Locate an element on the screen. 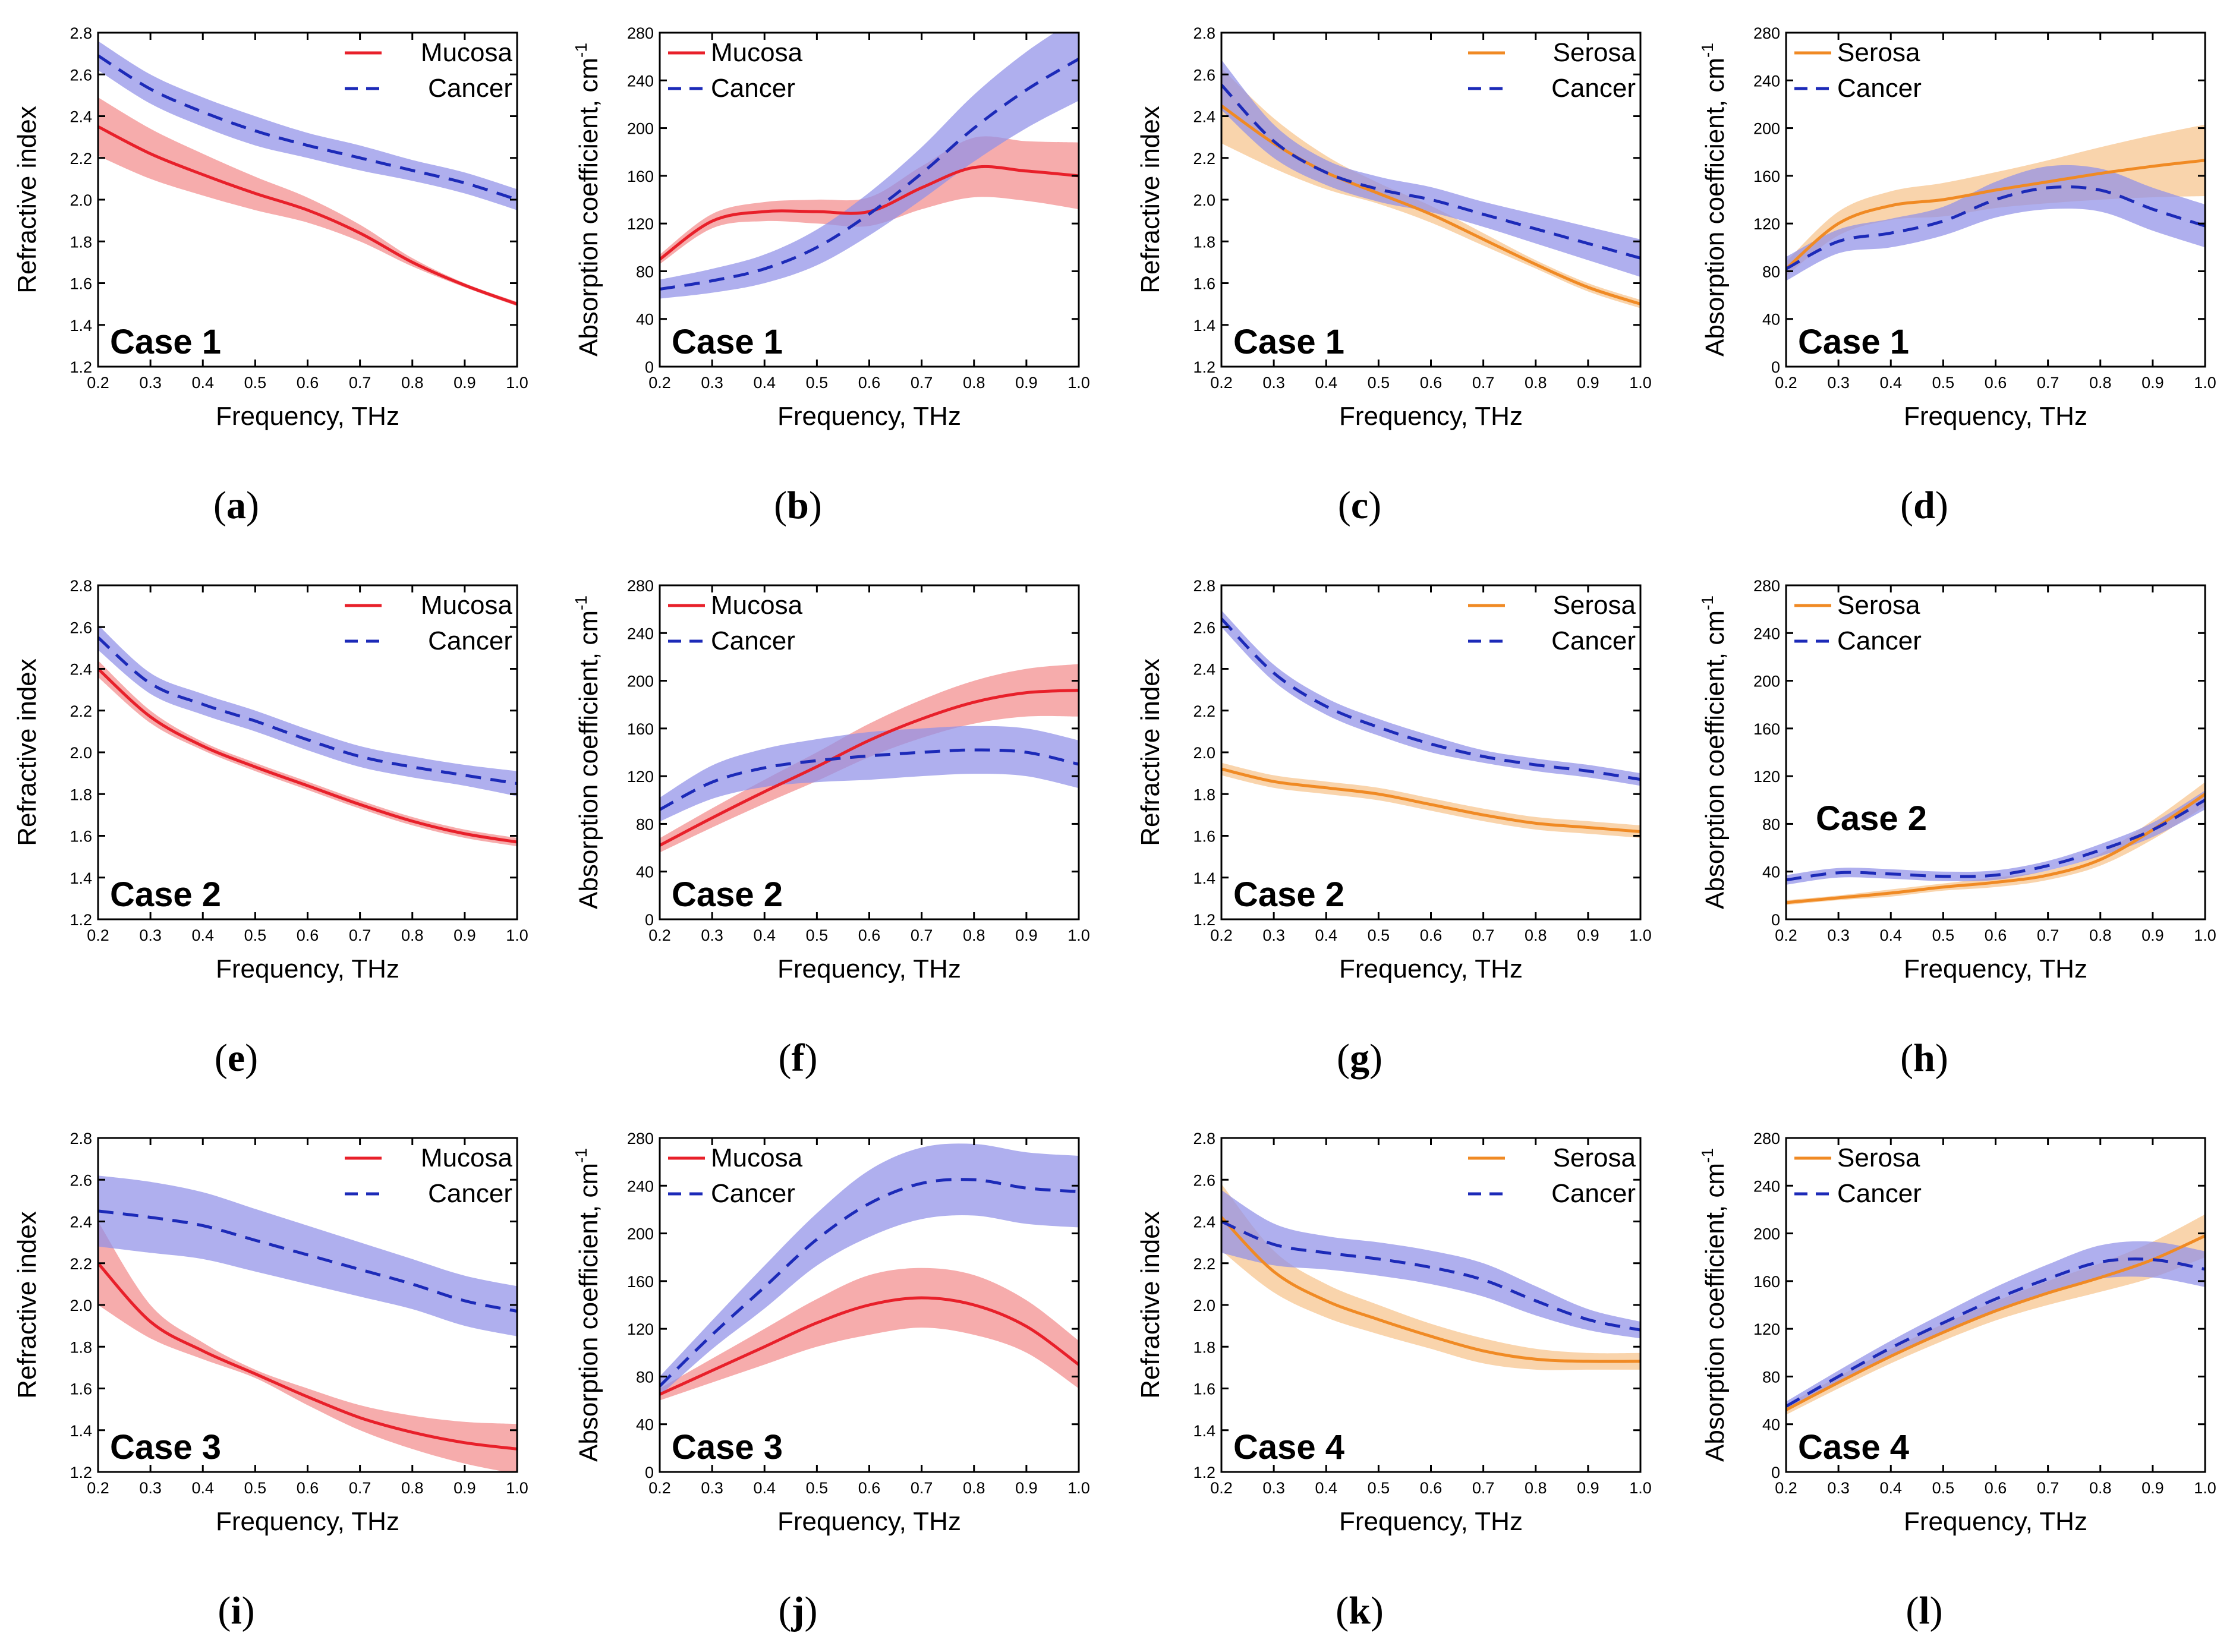 This screenshot has height=1652, width=2236. series-line-cancer is located at coordinates (308, 127).